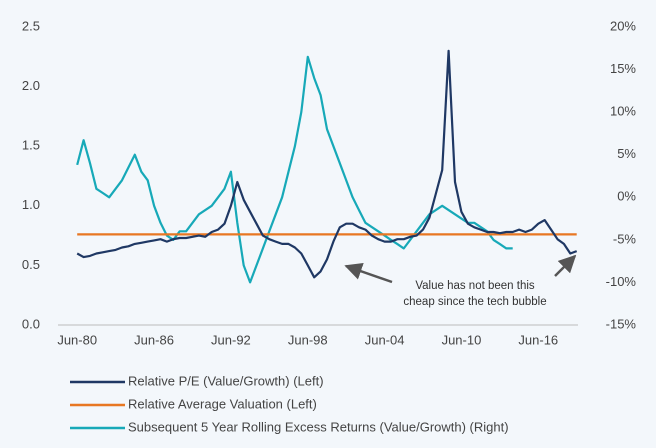  I want to click on x-tick-label: Jun-10, so click(462, 339).